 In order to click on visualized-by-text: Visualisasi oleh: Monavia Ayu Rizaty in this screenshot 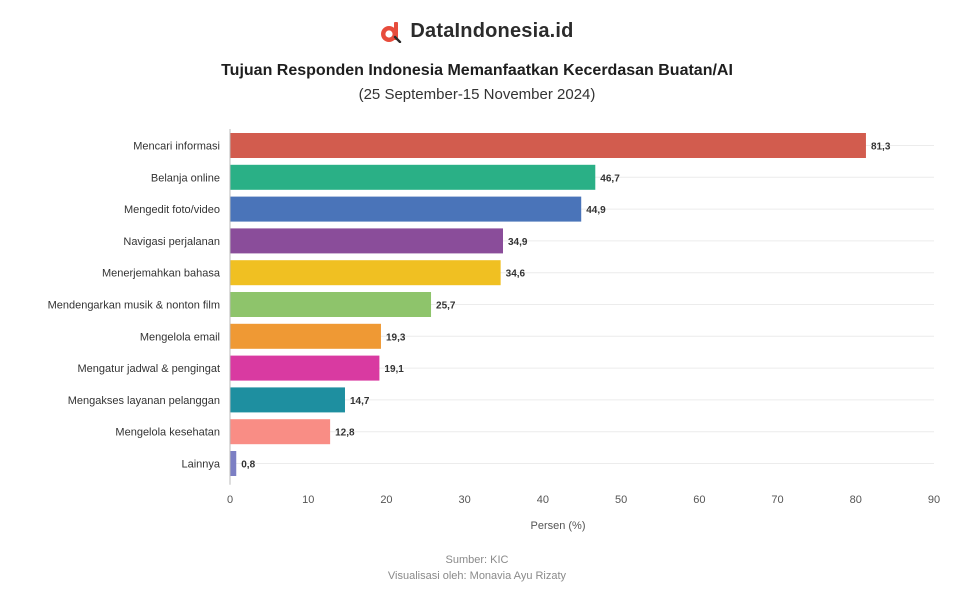, I will do `click(477, 576)`.